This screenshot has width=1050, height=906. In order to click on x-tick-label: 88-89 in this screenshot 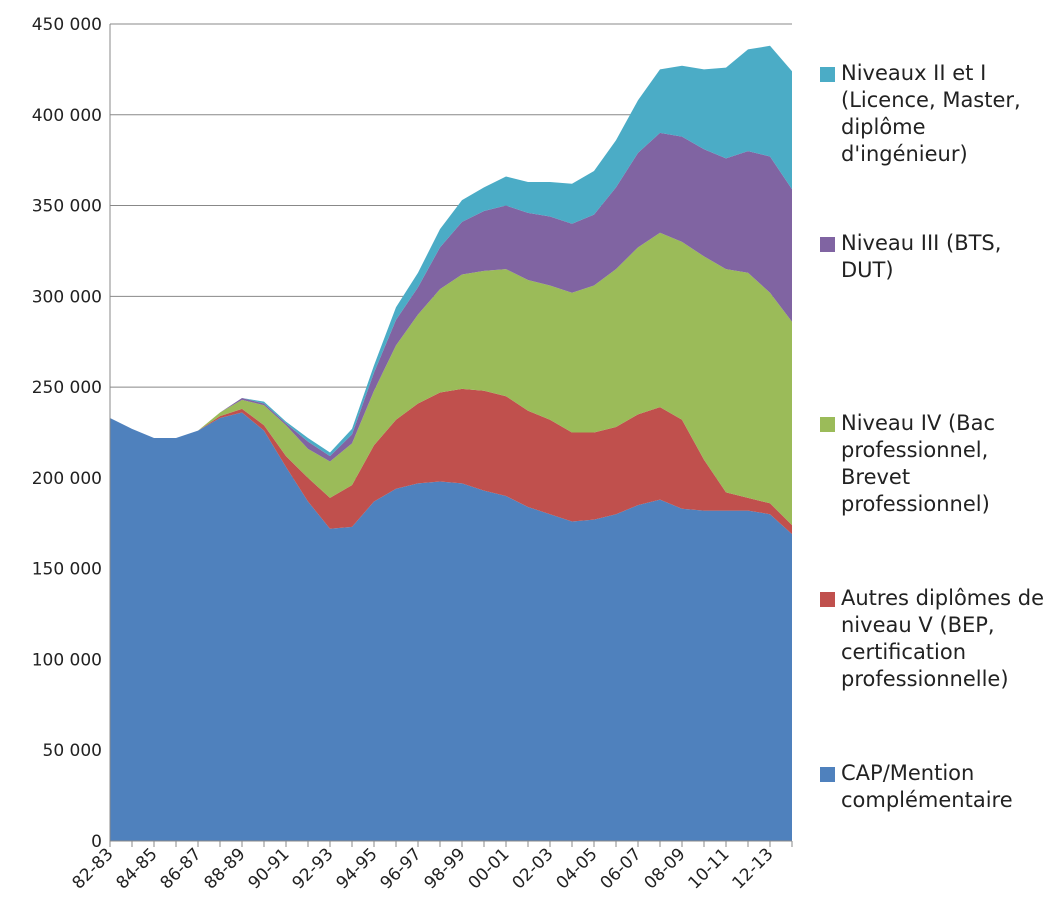, I will do `click(224, 868)`.